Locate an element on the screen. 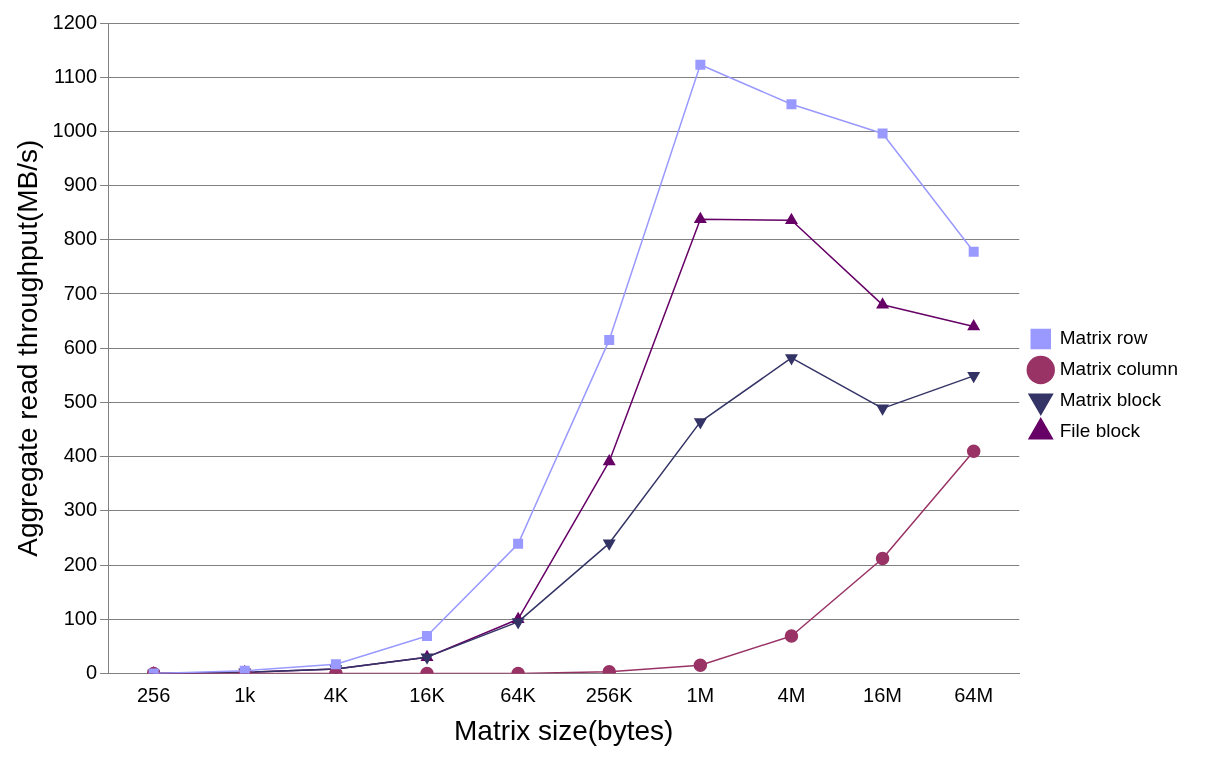 The height and width of the screenshot is (765, 1209). y-tick-label: 1000 is located at coordinates (75, 129).